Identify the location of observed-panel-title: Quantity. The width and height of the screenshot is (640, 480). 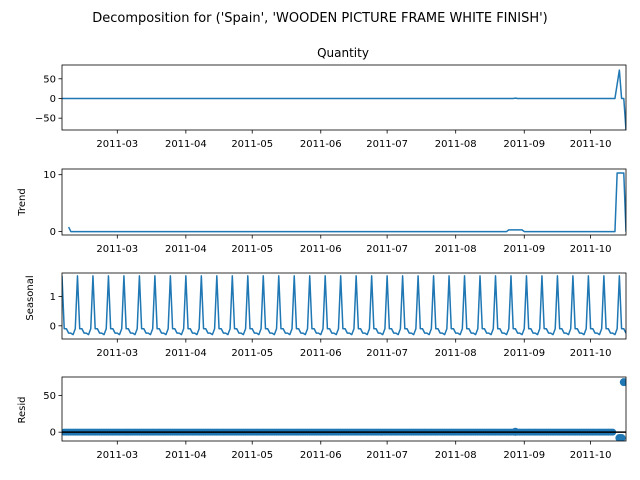
(343, 53).